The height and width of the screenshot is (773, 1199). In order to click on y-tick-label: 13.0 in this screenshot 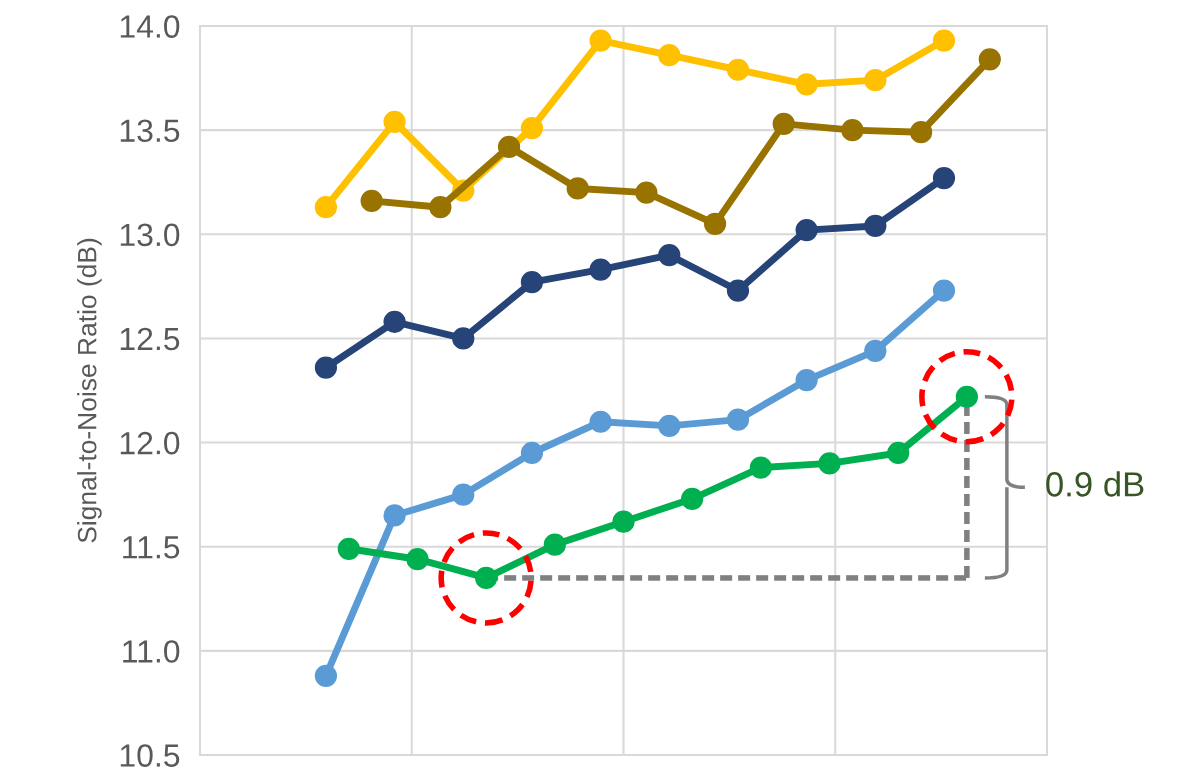, I will do `click(150, 235)`.